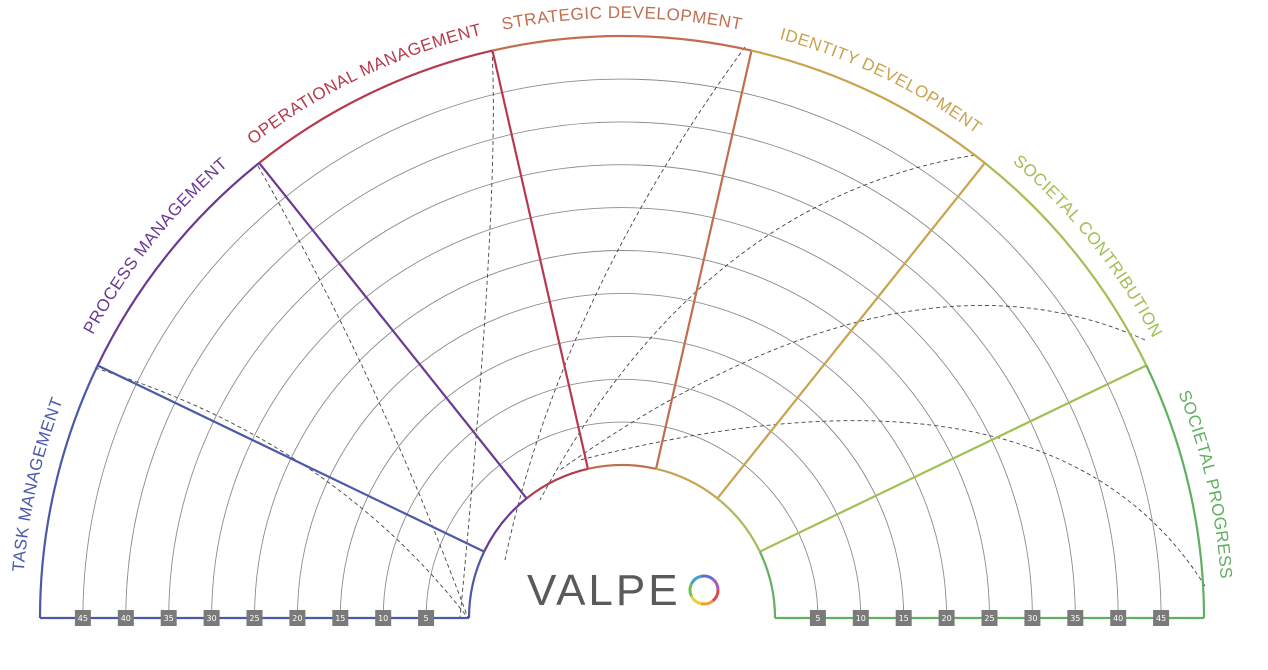  What do you see at coordinates (604, 590) in the screenshot?
I see `logo-text: VALPE` at bounding box center [604, 590].